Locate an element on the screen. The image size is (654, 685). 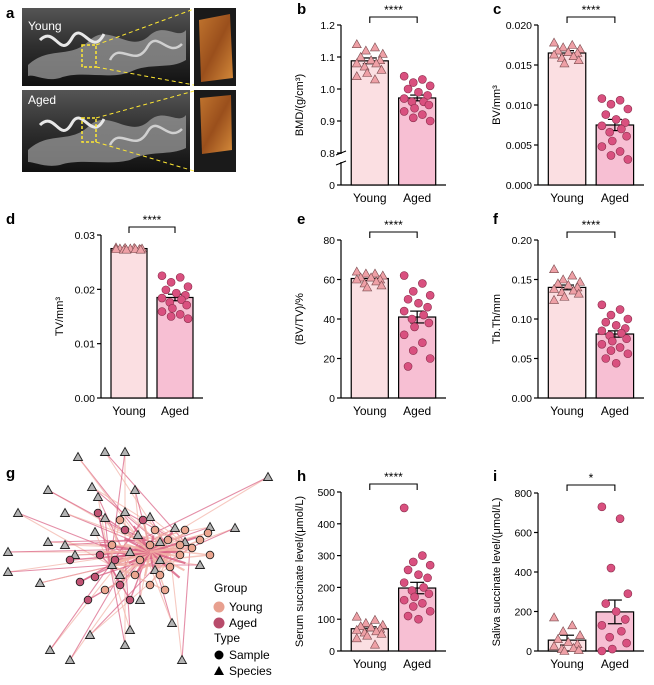
image-label-young: Young is located at coordinates (45, 26).